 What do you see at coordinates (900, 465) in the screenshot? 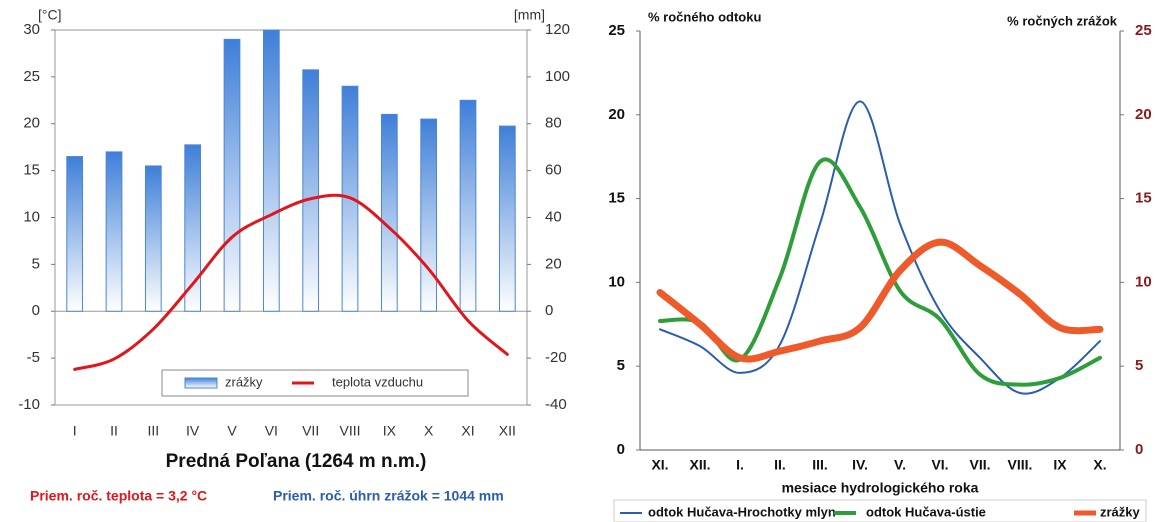
I see `x-tick-label: V.` at bounding box center [900, 465].